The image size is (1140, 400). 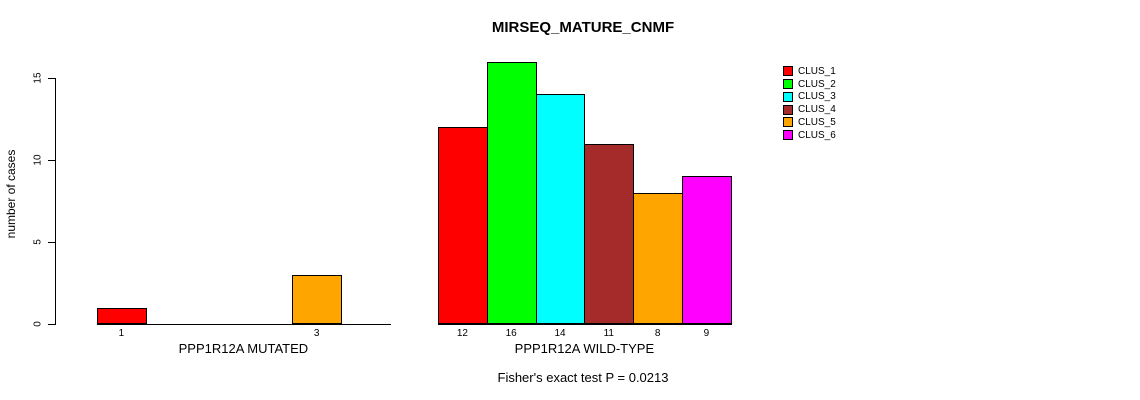 What do you see at coordinates (316, 333) in the screenshot?
I see `bar-count-label: 3` at bounding box center [316, 333].